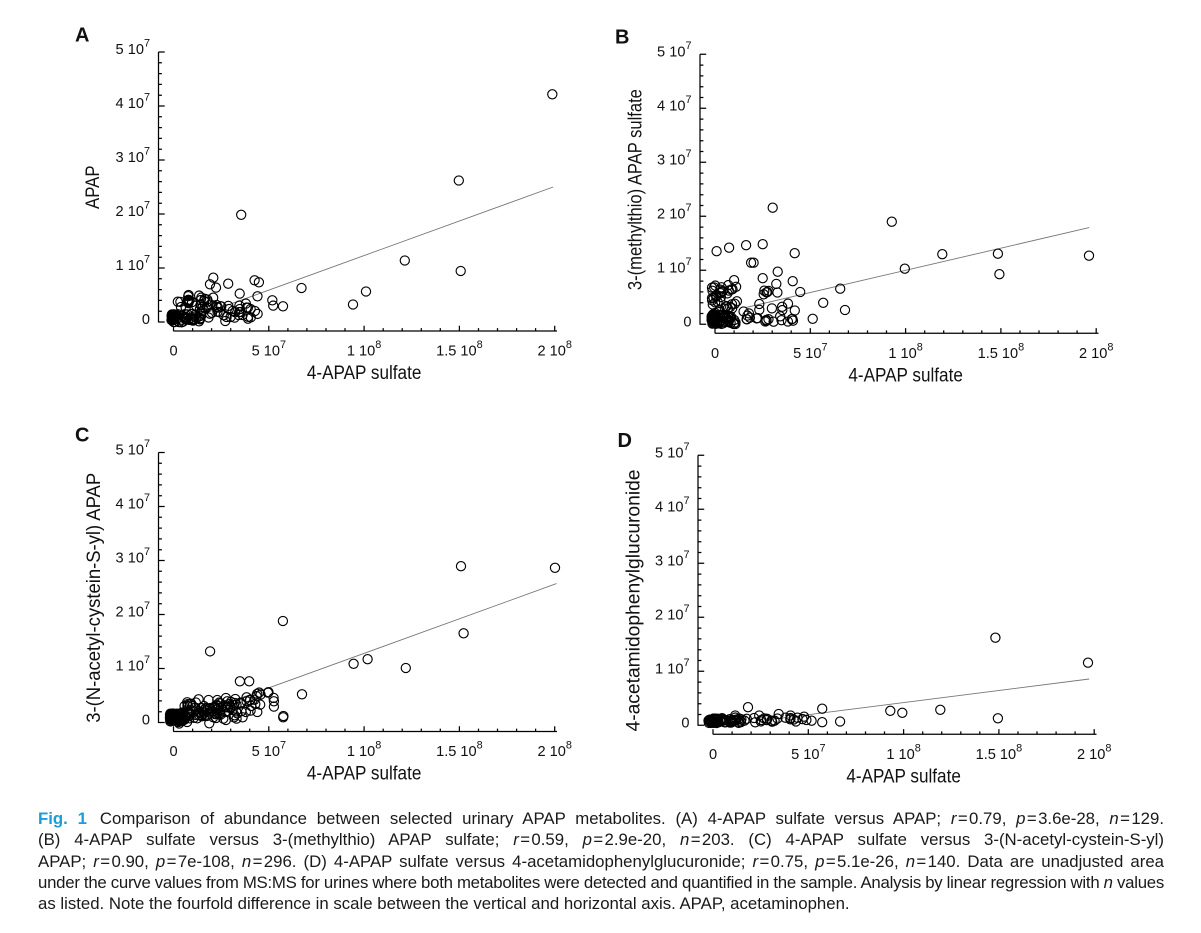 The height and width of the screenshot is (933, 1201). Describe the element at coordinates (82, 435) in the screenshot. I see `svg-text: C` at that location.